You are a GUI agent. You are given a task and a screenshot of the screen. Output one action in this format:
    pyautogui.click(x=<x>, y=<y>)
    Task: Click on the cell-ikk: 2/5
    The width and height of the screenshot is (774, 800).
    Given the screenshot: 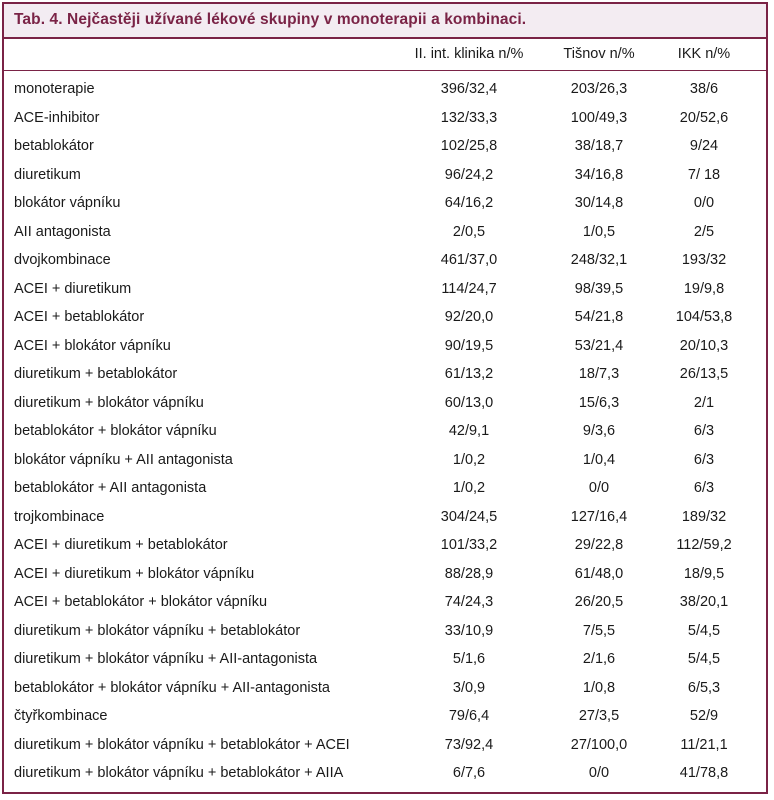 What is the action you would take?
    pyautogui.click(x=704, y=231)
    